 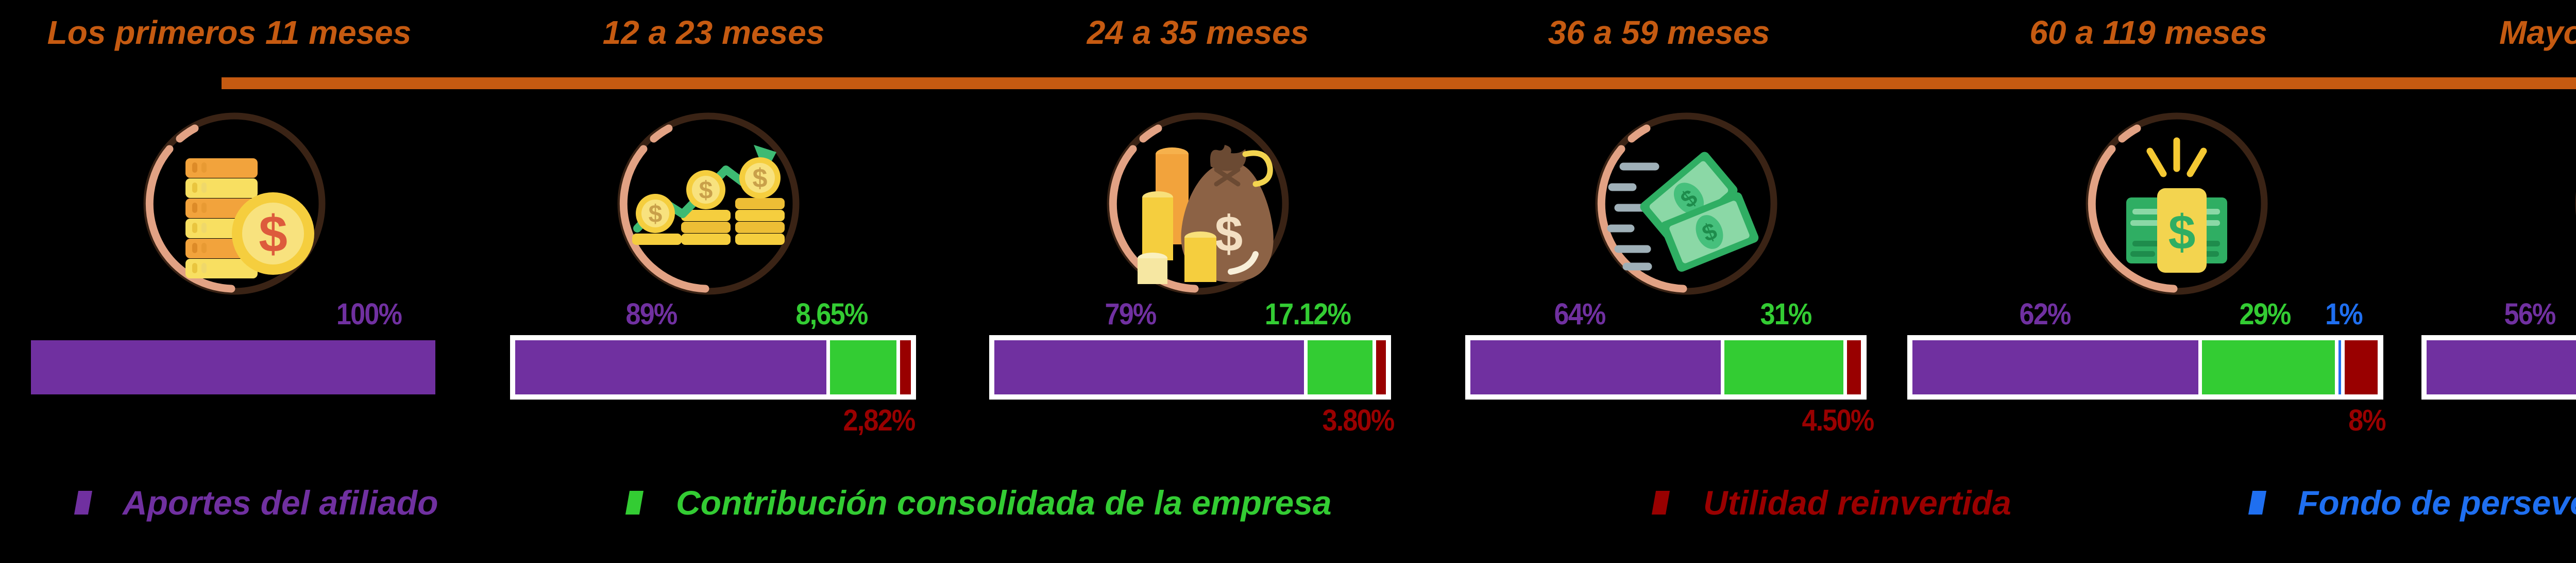 I want to click on section-title: 24 a 35 meses, so click(x=1198, y=32).